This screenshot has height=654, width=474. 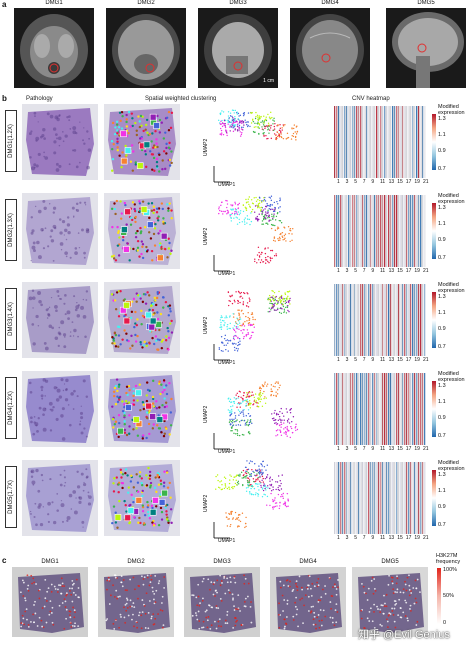 What do you see at coordinates (451, 288) in the screenshot?
I see `cnv-legend-title-3: Modified expression` at bounding box center [451, 288].